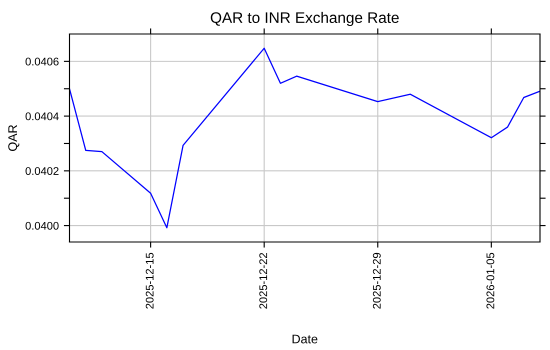 This screenshot has width=550, height=350. What do you see at coordinates (305, 339) in the screenshot?
I see `x-axis-title: Date` at bounding box center [305, 339].